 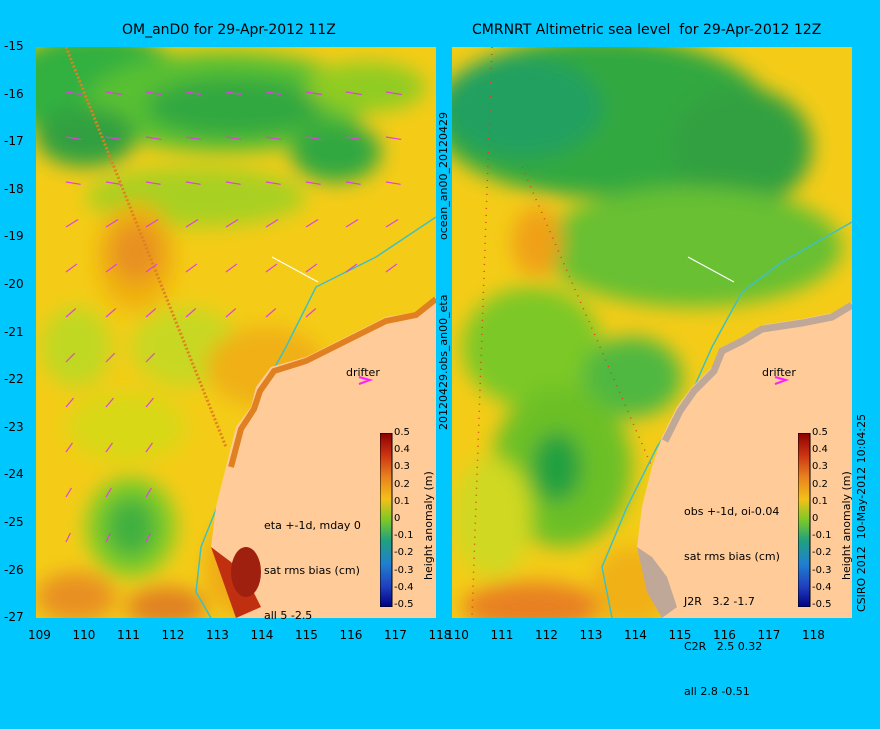 I want to click on right-drifter-label: drifter, so click(x=779, y=372).